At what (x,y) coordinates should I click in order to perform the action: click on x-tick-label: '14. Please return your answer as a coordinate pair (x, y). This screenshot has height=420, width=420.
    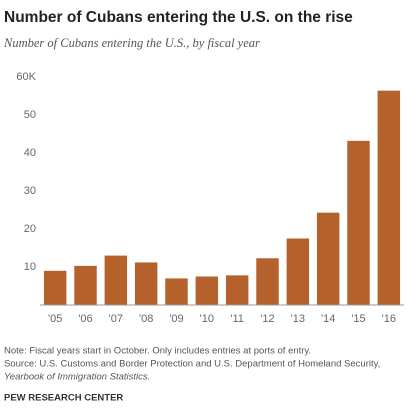
    Looking at the image, I should click on (328, 319).